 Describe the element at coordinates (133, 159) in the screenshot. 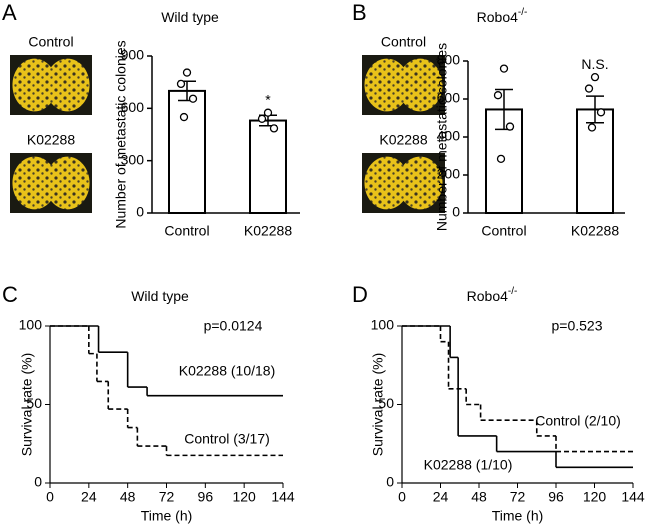

I see `y-tick-label: 300` at that location.